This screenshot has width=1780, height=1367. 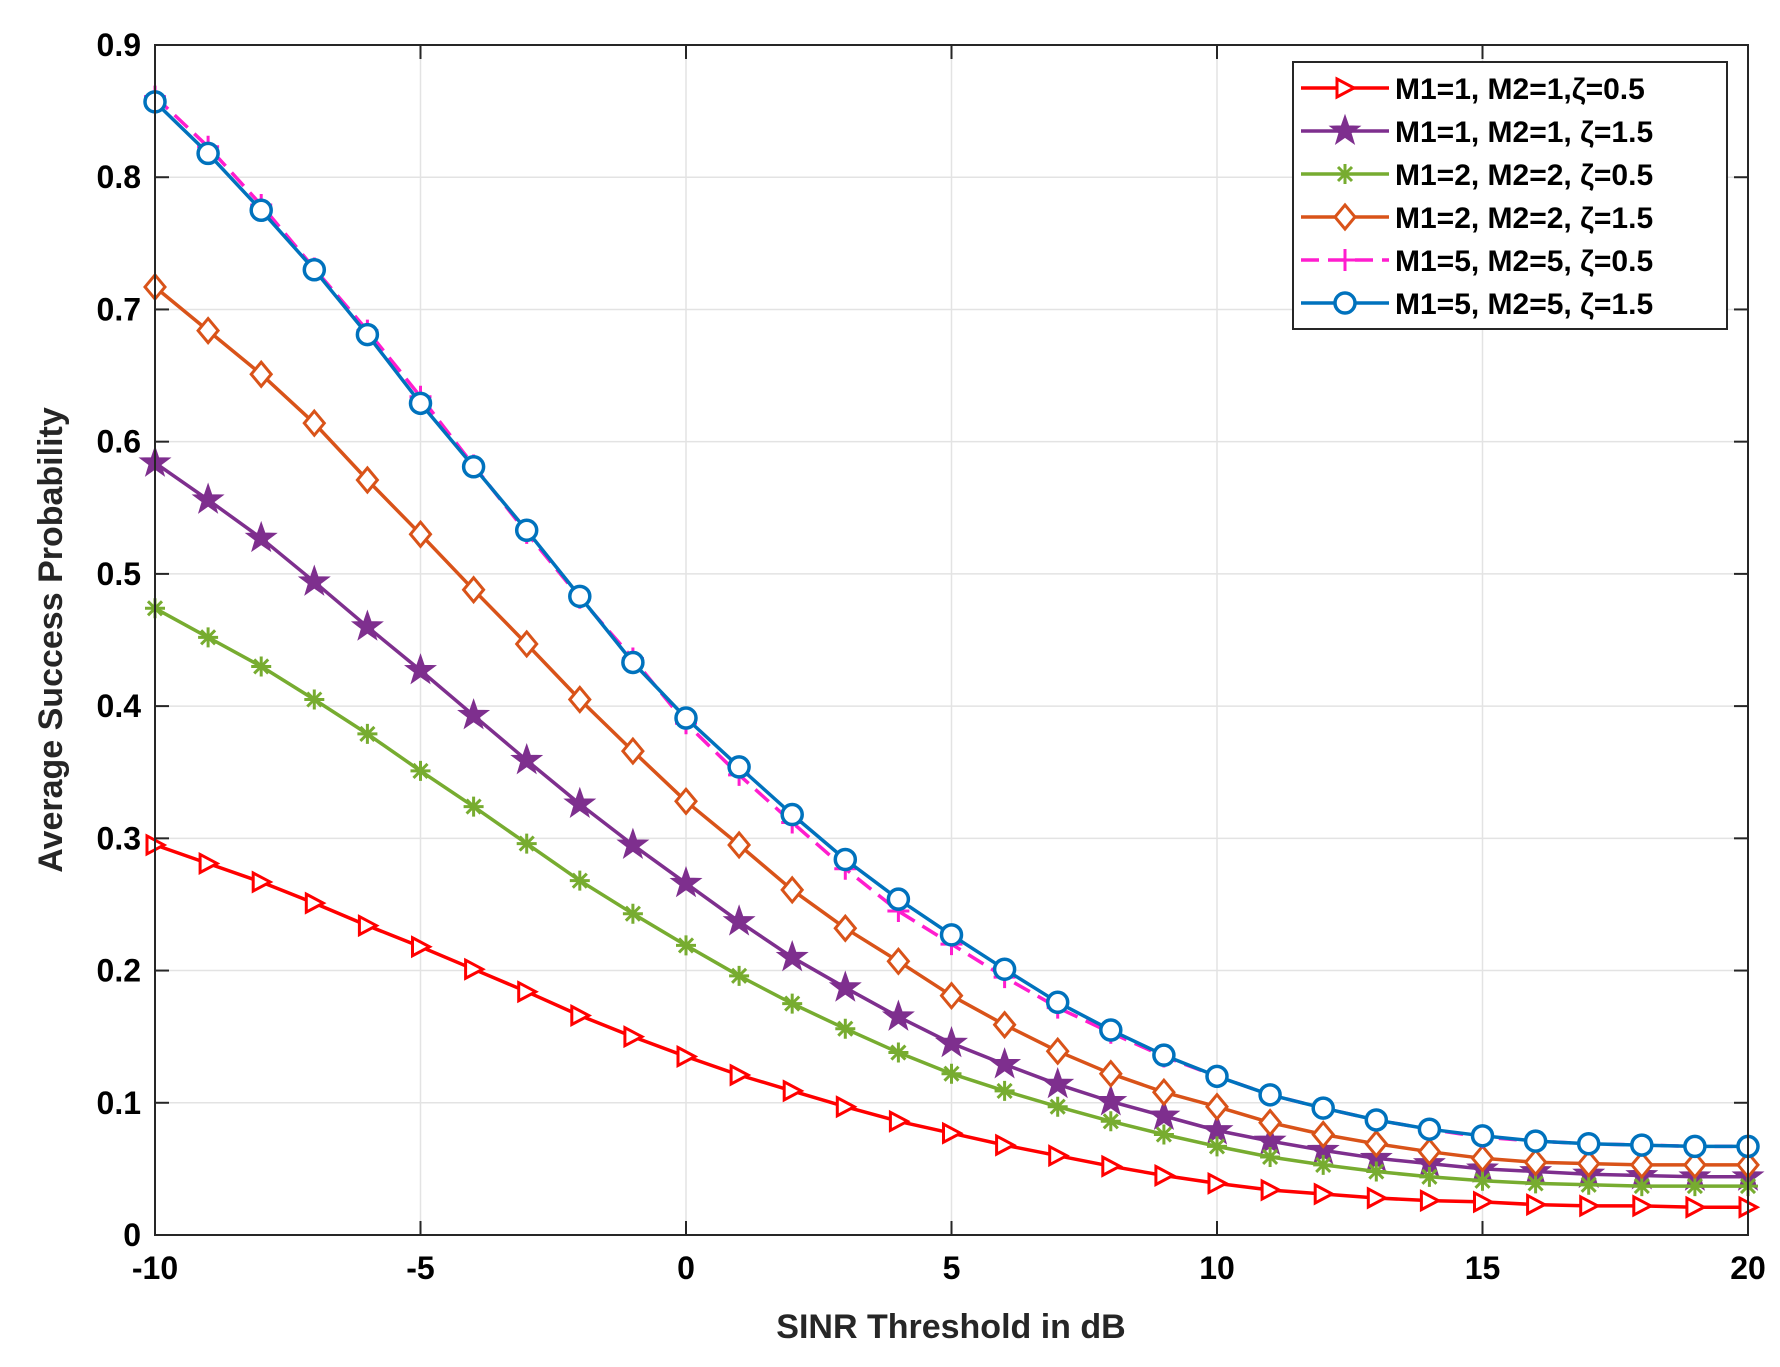 What do you see at coordinates (1524, 304) in the screenshot?
I see `legend-label: M1=5, M2=5, ζ=1.5` at bounding box center [1524, 304].